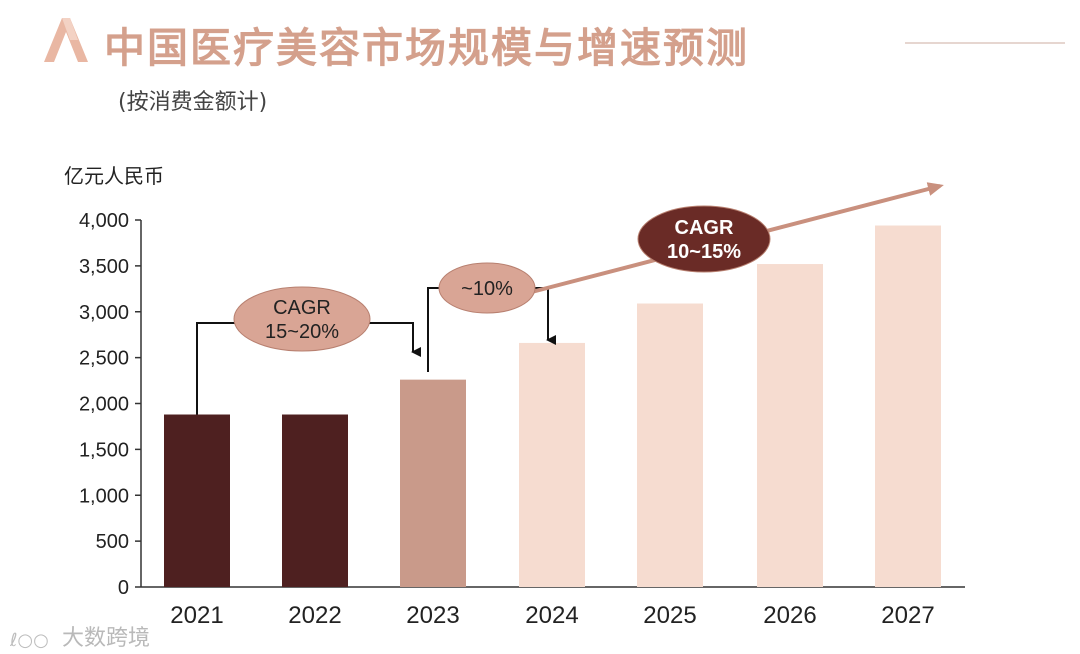 The image size is (1080, 654). Describe the element at coordinates (433, 483) in the screenshot. I see `bar-2023` at that location.